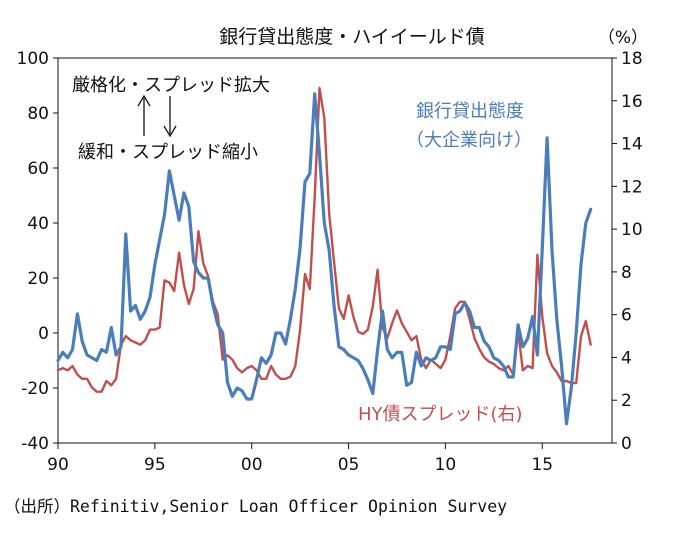  Describe the element at coordinates (632, 102) in the screenshot. I see `right-tick-label: 16` at that location.